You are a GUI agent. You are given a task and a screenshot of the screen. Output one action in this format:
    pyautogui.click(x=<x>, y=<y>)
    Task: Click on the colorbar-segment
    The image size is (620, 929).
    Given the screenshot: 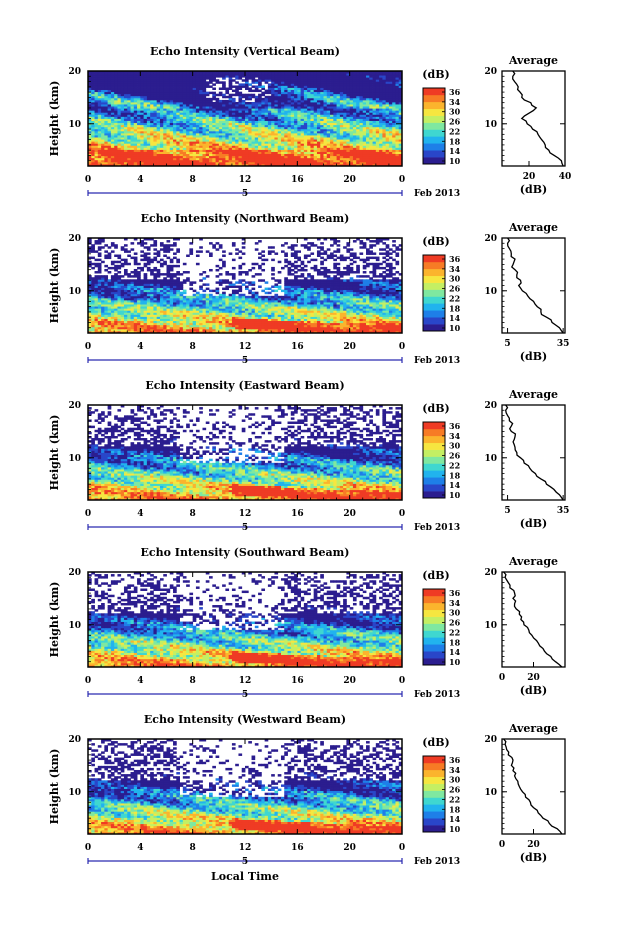 What is the action you would take?
    pyautogui.click(x=434, y=98)
    